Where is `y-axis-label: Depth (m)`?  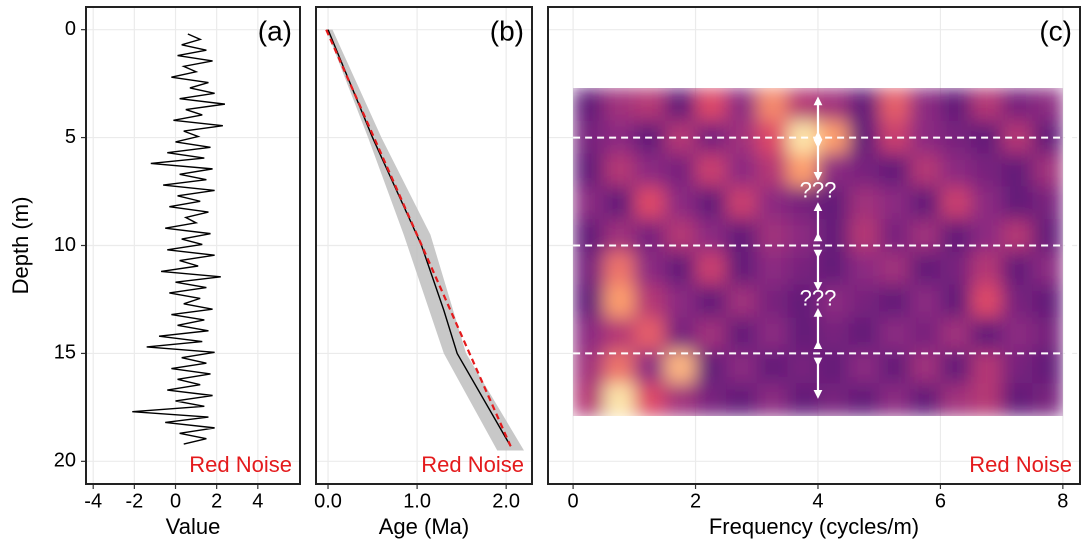 y-axis-label: Depth (m) is located at coordinates (20, 246).